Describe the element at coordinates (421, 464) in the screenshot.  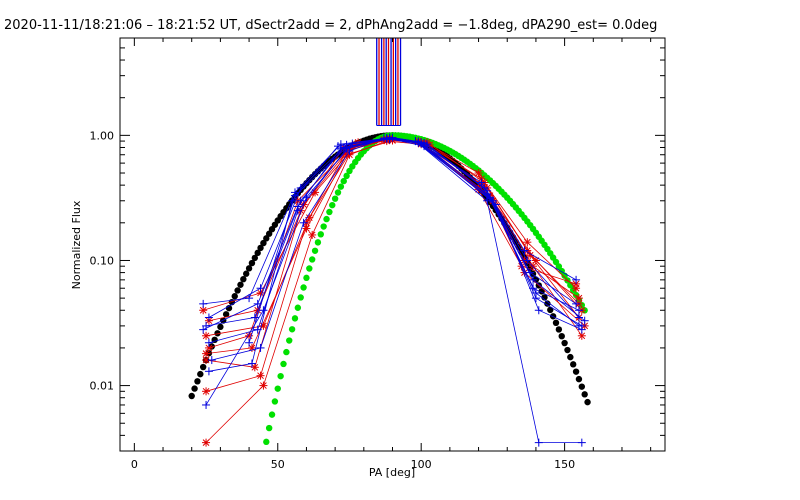
I see `x-tick-label: 100` at that location.